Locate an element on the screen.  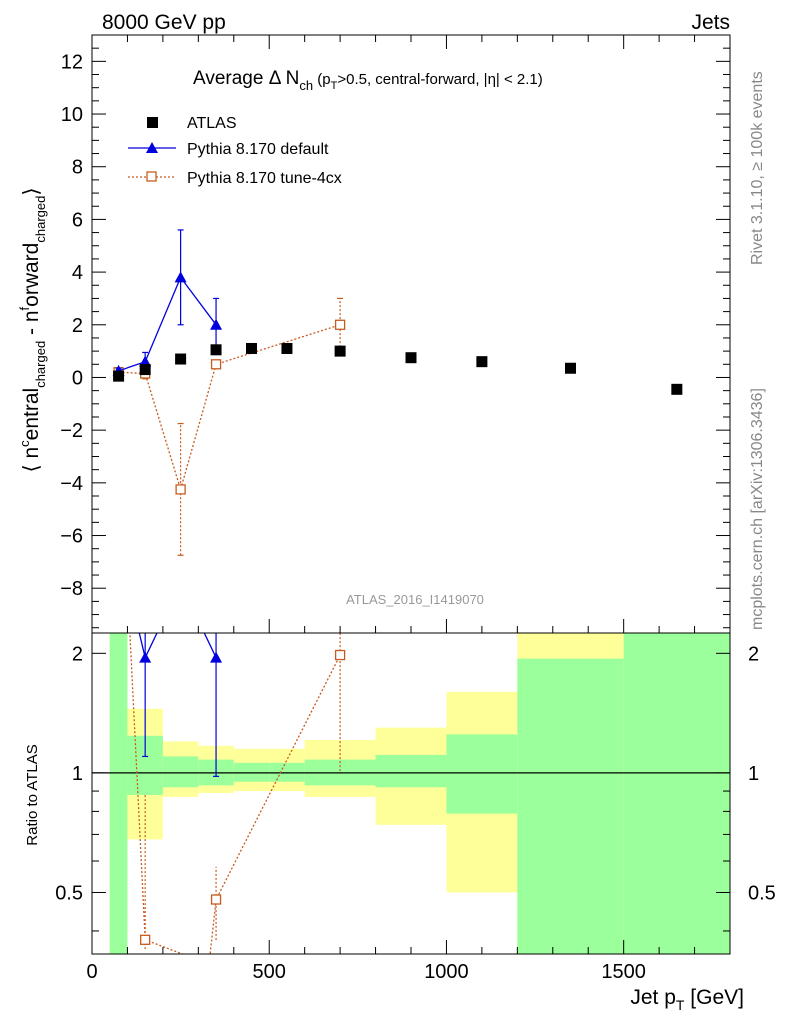
main-ytick-label: 2 is located at coordinates (77, 326).